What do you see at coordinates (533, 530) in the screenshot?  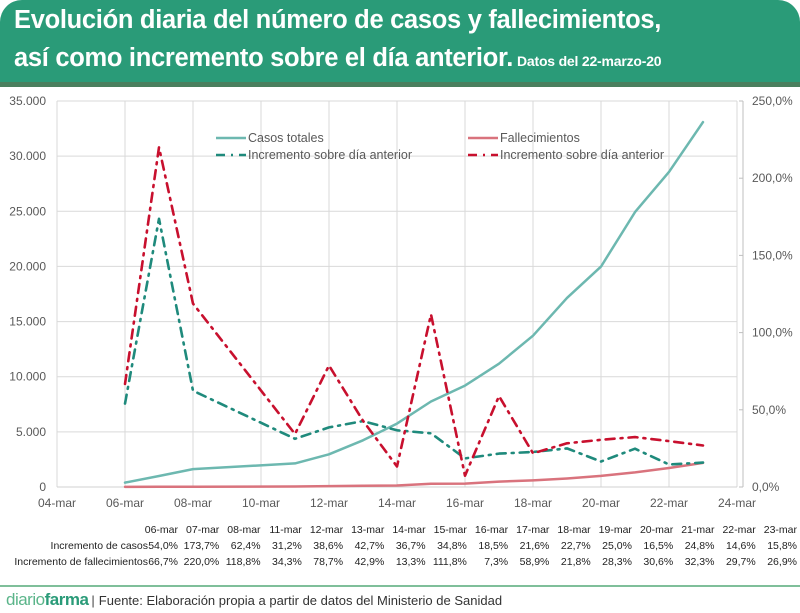 I see `table-cell: 17-mar` at bounding box center [533, 530].